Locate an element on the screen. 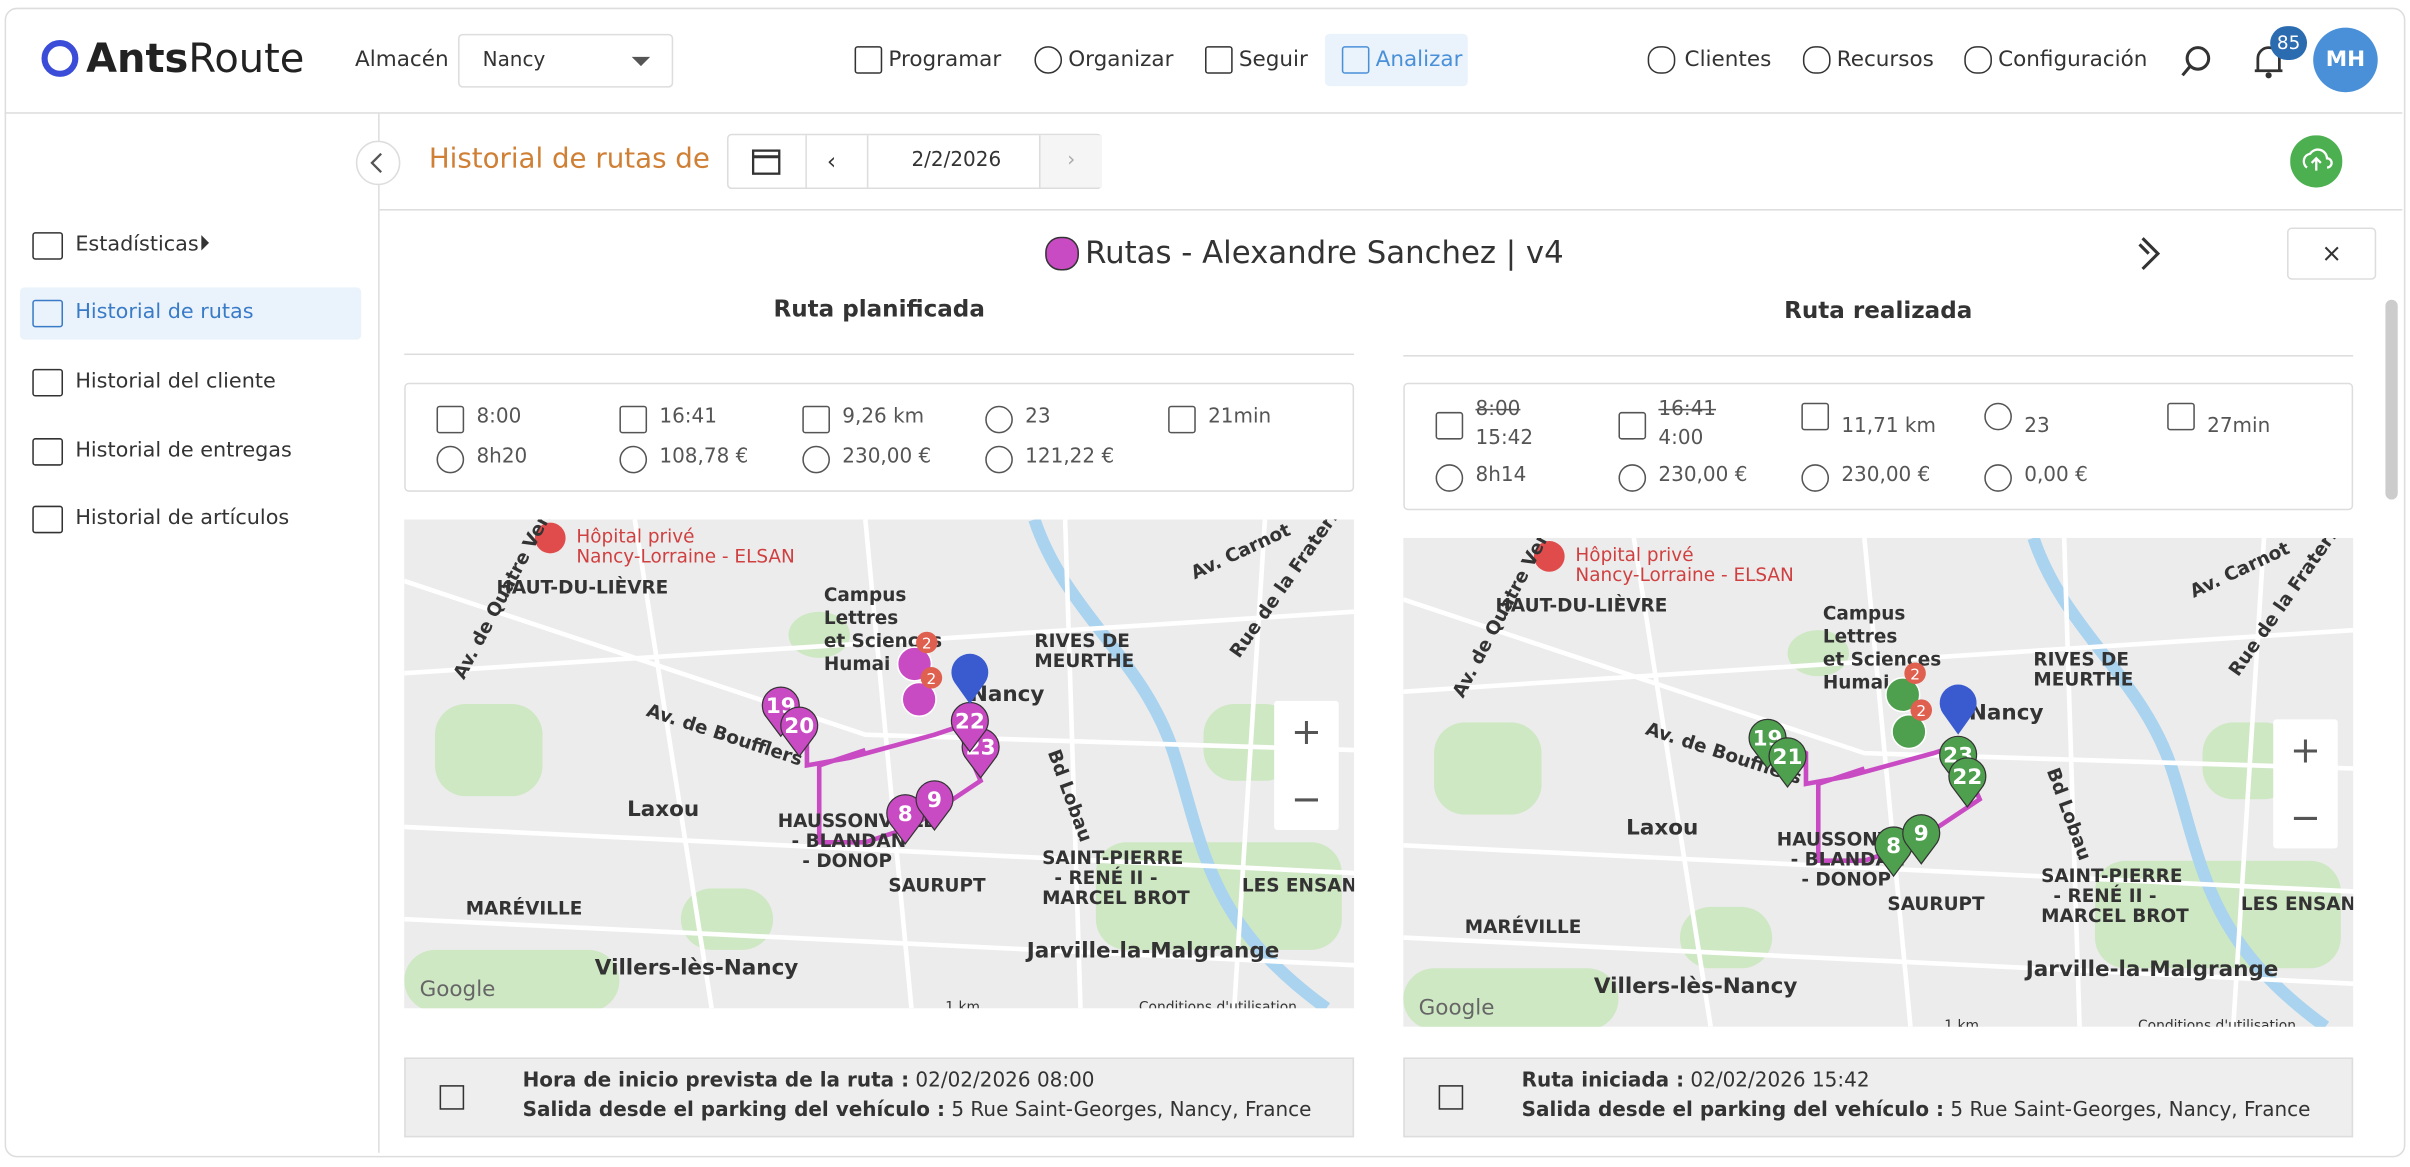  stat-value: 9,26 km is located at coordinates (883, 417).